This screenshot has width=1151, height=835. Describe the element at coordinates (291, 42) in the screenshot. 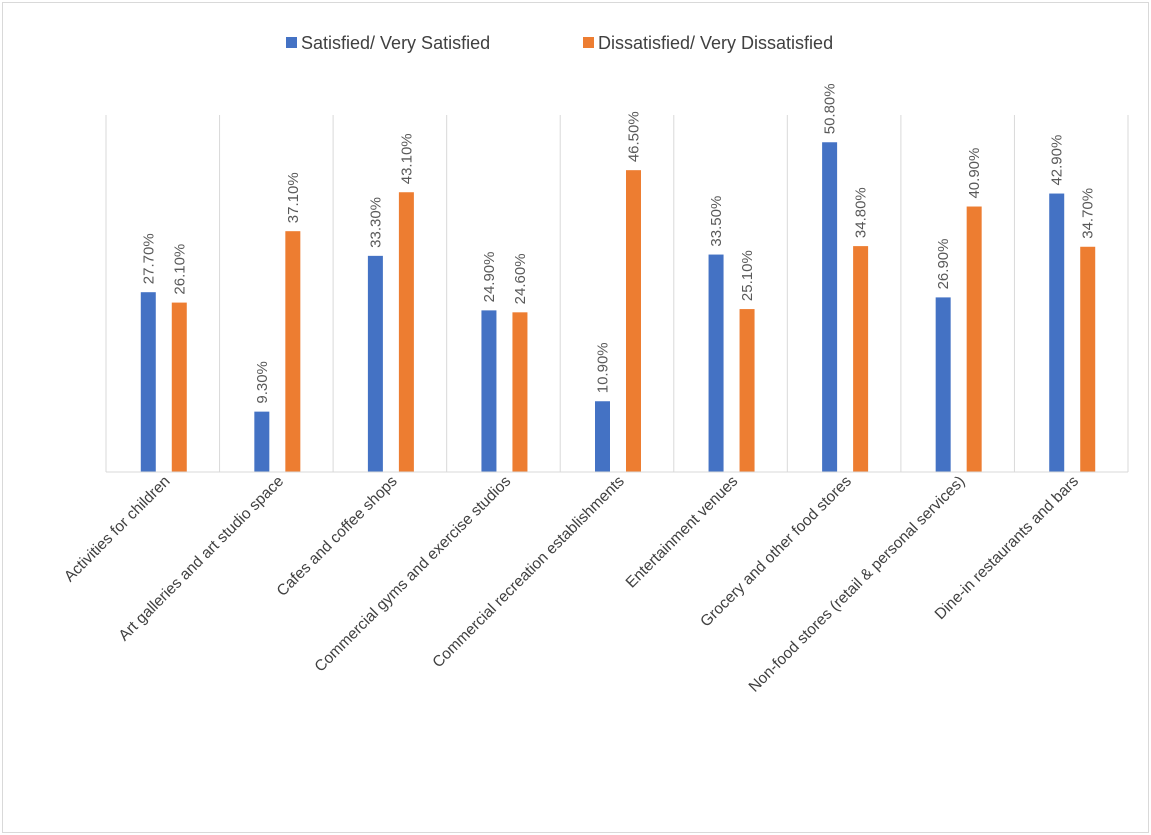

I see `legend-swatch-satisfied` at that location.